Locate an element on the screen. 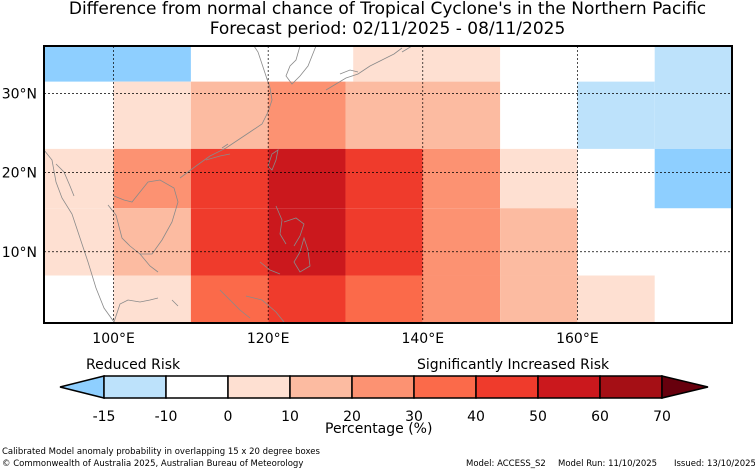 Image resolution: width=755 pixels, height=470 pixels. y-tick-label: 30°N is located at coordinates (19, 94).